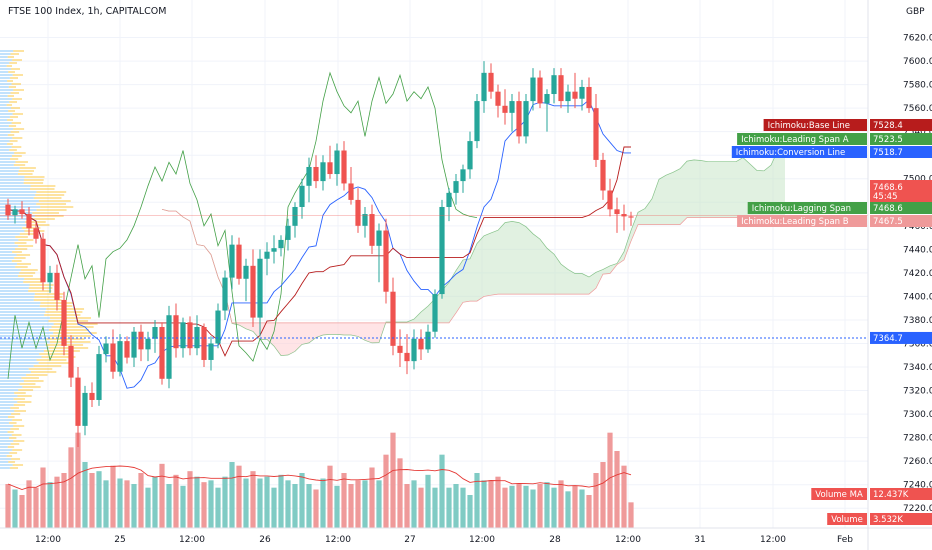 Image resolution: width=932 pixels, height=550 pixels. What do you see at coordinates (917, 368) in the screenshot?
I see `y-tick-label: 7340.0` at bounding box center [917, 368].